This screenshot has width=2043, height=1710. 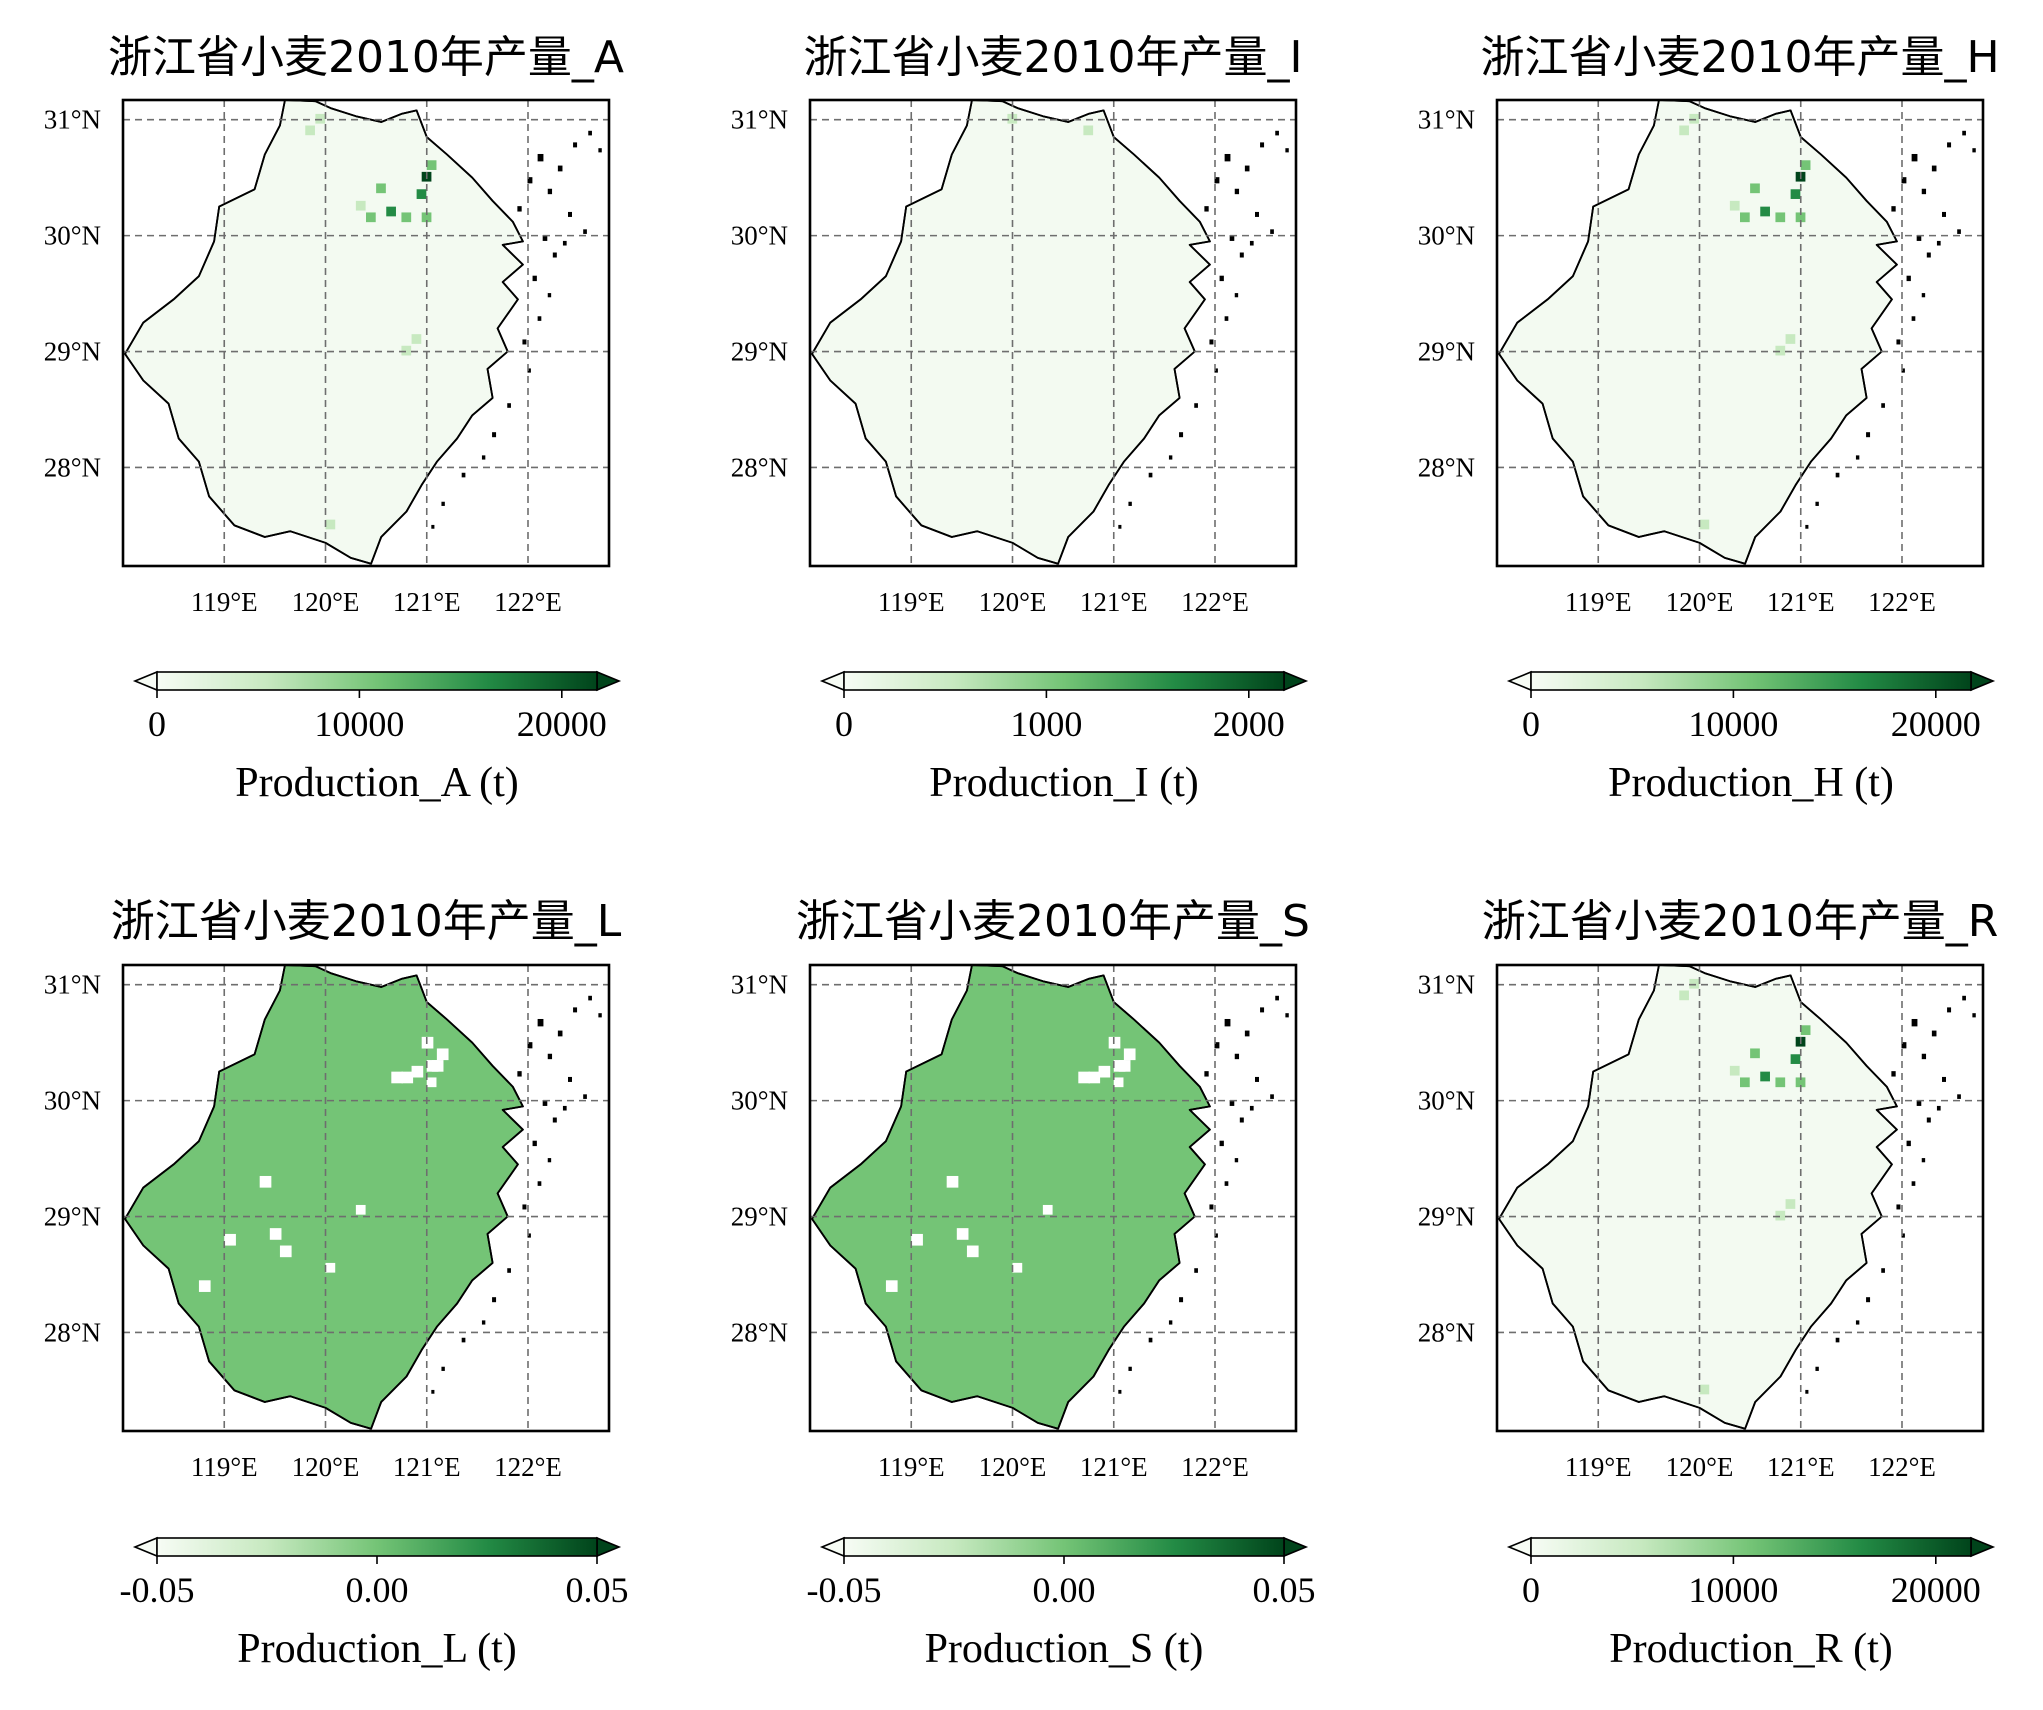 I want to click on panel-title: 浙江省小麦2010年产量_S, so click(x=1053, y=921).